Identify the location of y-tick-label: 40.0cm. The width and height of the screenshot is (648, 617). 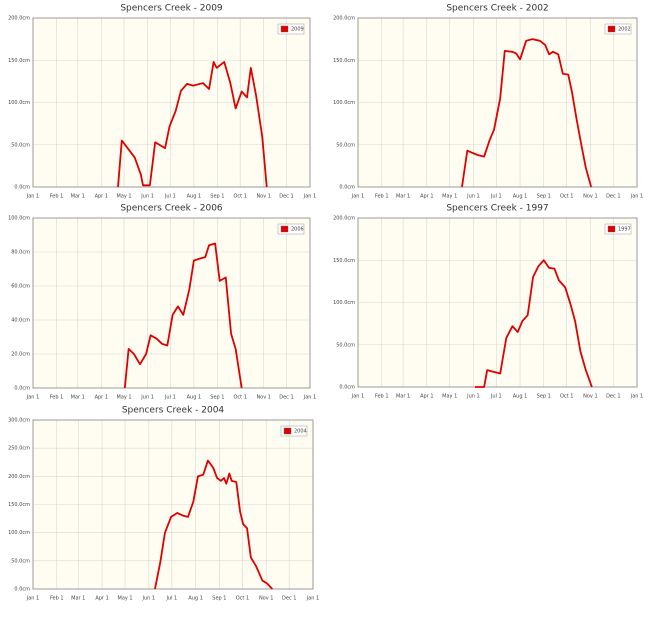
(20, 321).